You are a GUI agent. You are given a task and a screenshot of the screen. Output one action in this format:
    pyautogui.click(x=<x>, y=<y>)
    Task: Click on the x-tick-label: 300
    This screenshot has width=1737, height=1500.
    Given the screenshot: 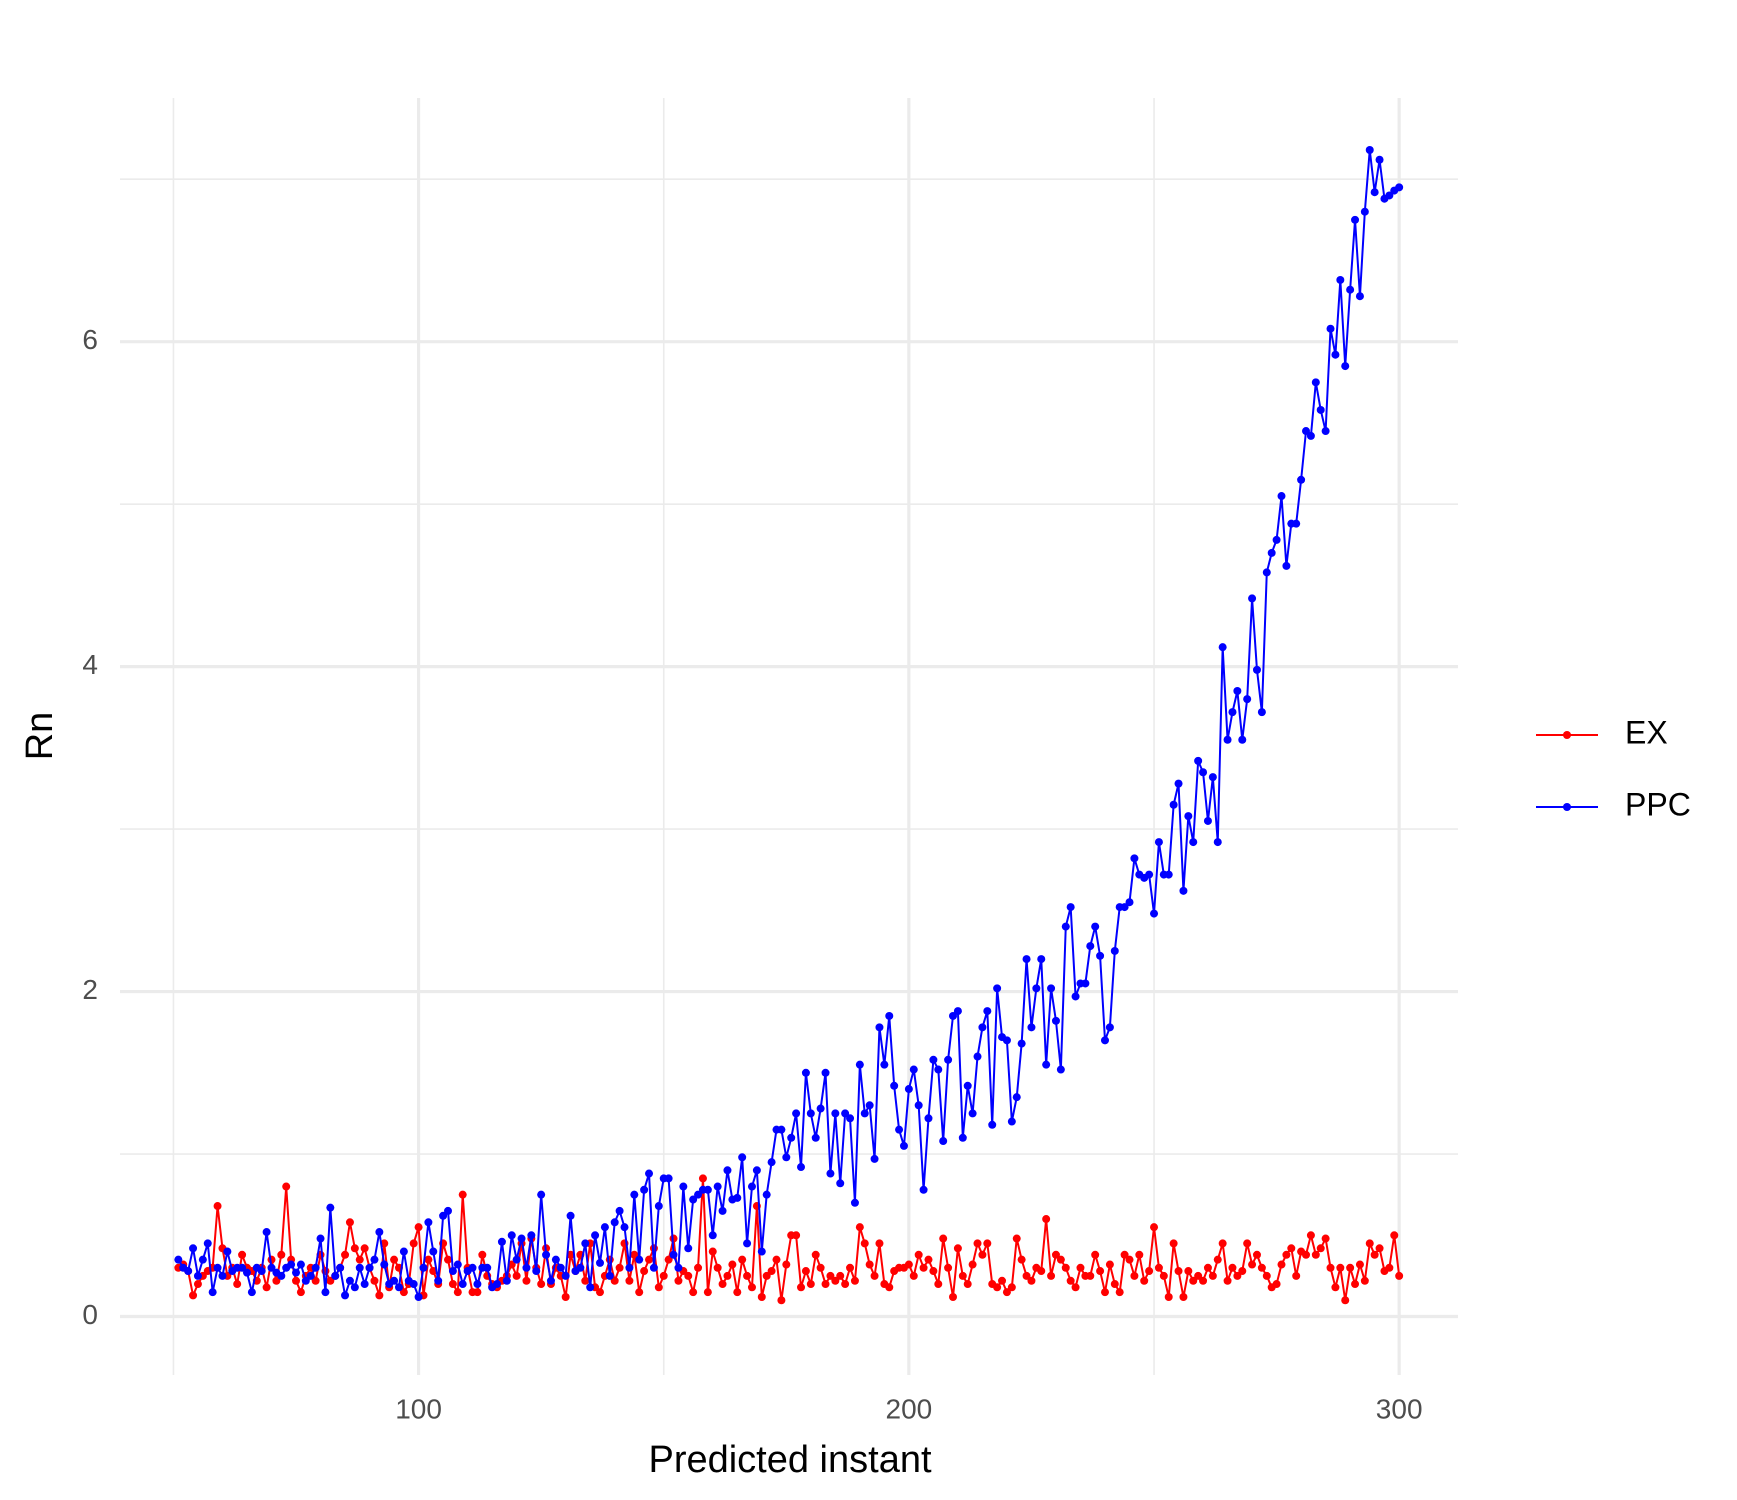 What is the action you would take?
    pyautogui.click(x=1399, y=1408)
    